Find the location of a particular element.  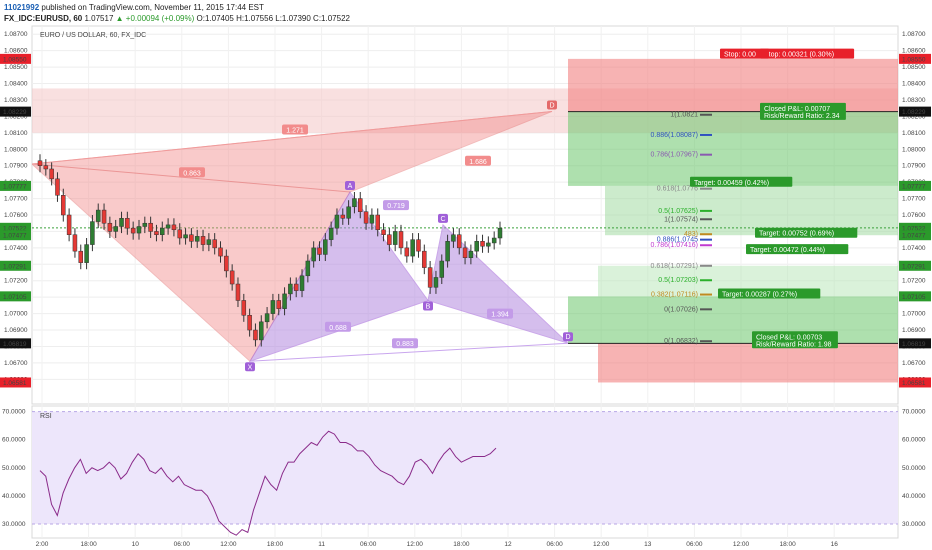

price-axis-tag-left is located at coordinates (15, 382).